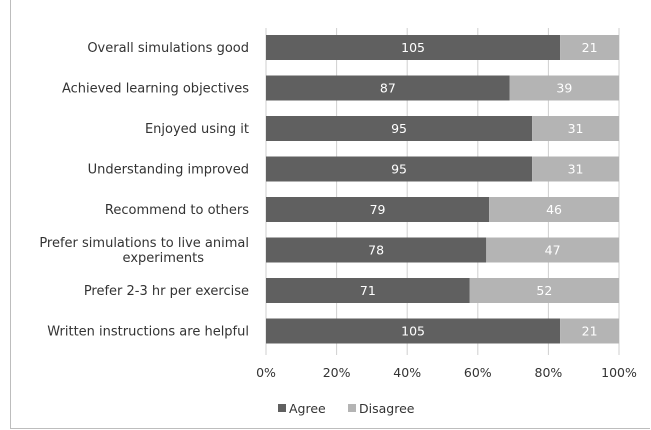 The height and width of the screenshot is (430, 651). I want to click on data-label: 79, so click(378, 209).